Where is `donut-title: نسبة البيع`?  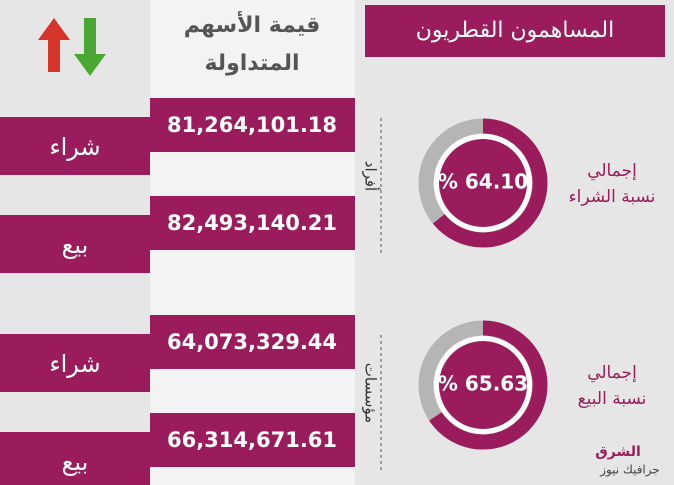 donut-title: نسبة البيع is located at coordinates (612, 399).